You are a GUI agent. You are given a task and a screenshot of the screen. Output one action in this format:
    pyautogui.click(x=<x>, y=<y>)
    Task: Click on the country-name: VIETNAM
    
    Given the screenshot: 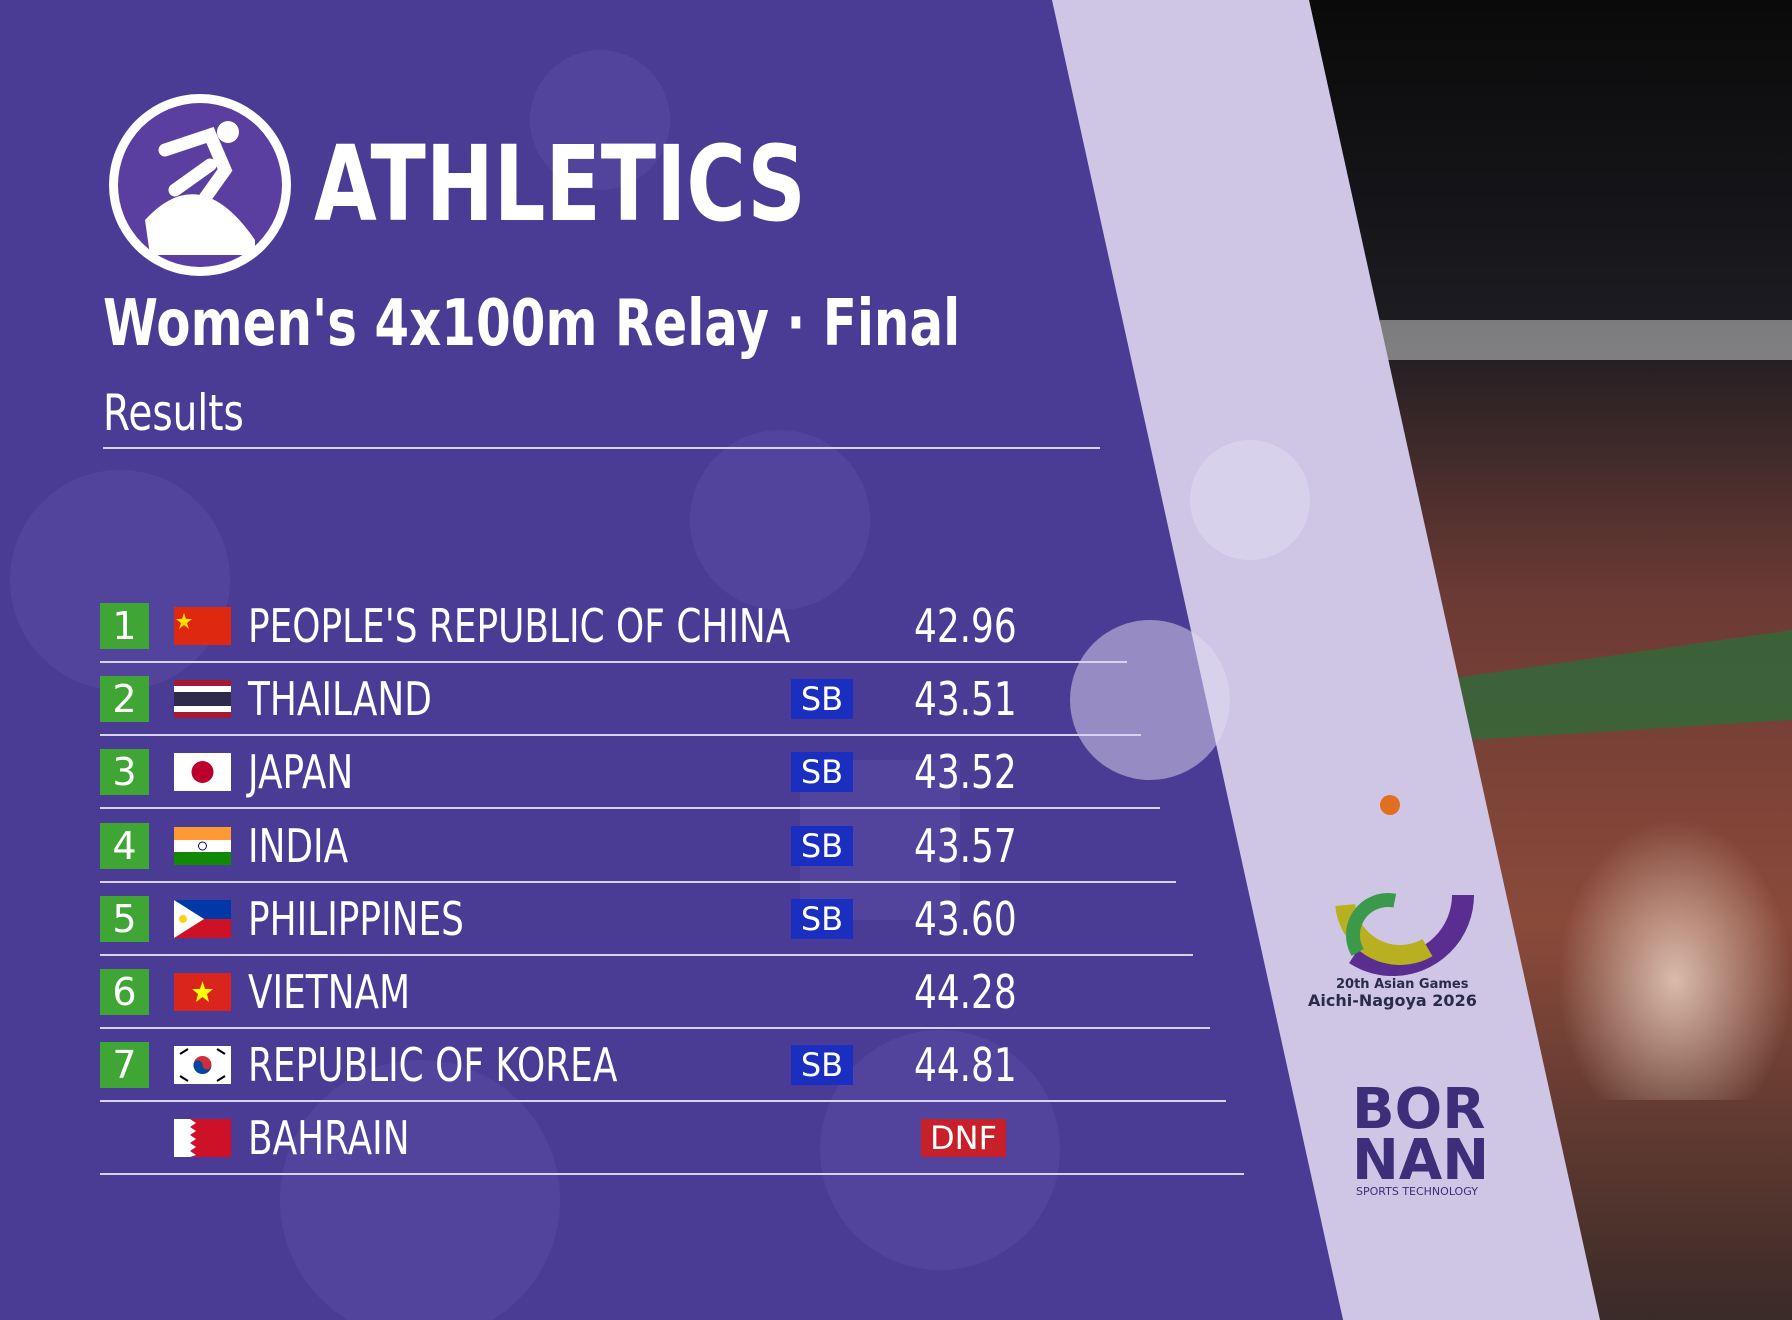 What is the action you would take?
    pyautogui.click(x=329, y=992)
    